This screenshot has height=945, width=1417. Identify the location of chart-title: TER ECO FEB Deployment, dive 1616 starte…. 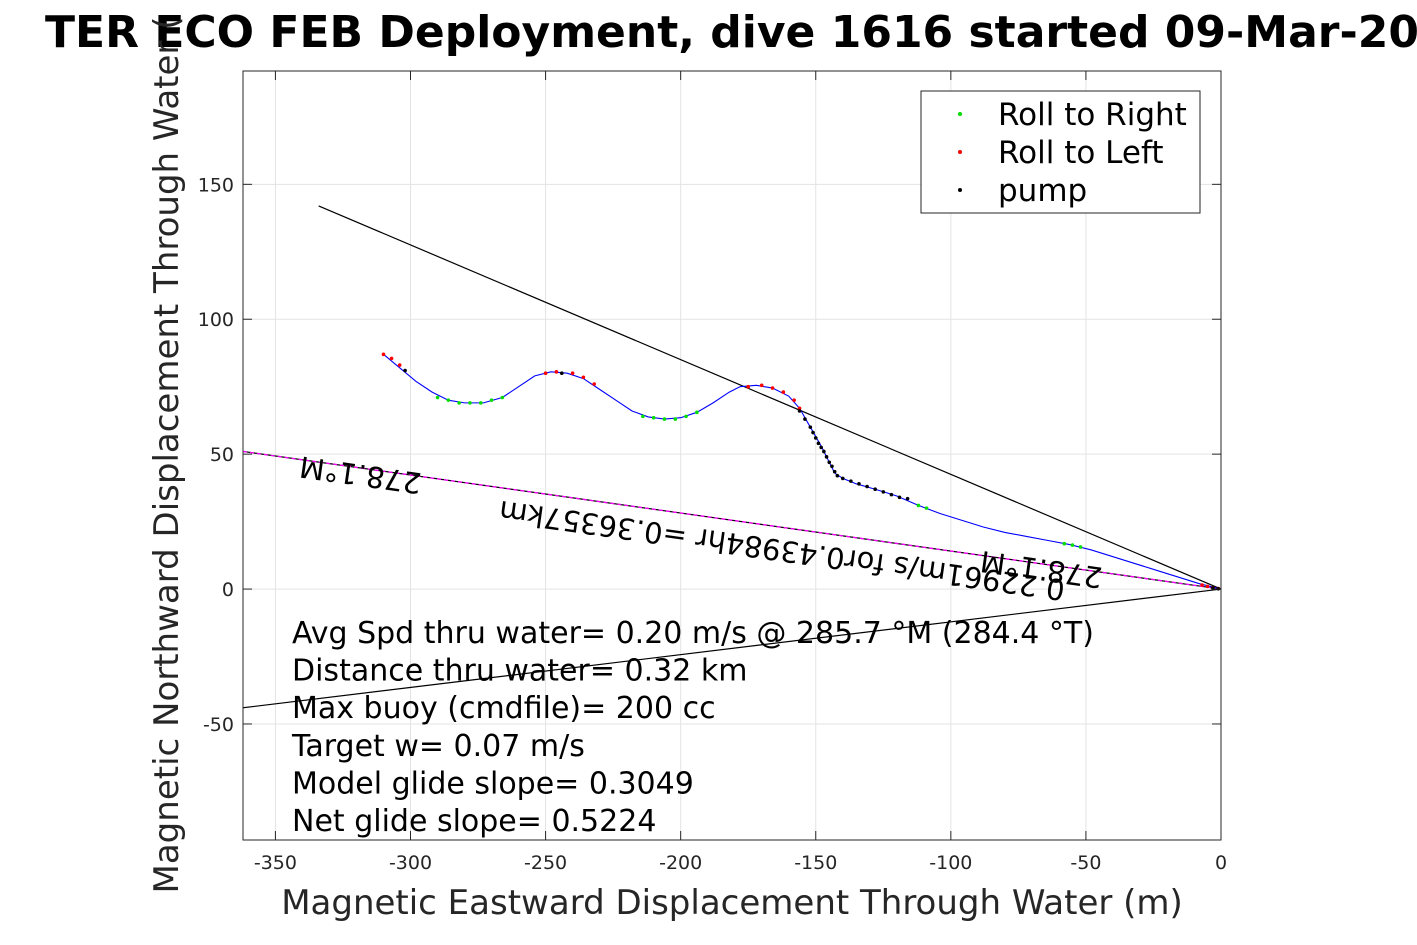
(731, 32).